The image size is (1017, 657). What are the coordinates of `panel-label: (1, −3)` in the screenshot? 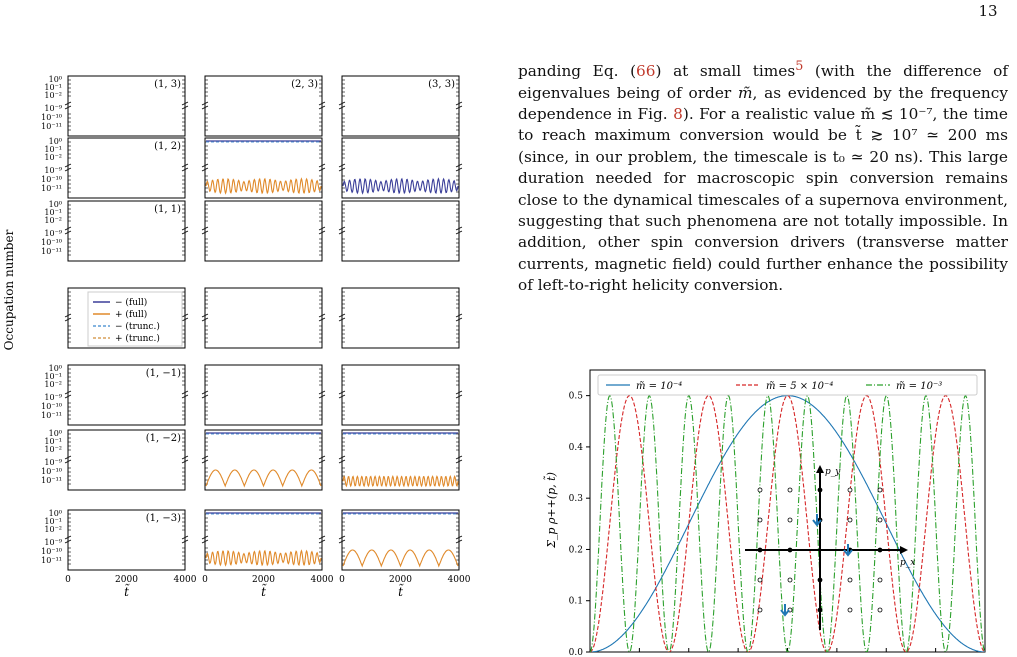 It's located at (163, 518).